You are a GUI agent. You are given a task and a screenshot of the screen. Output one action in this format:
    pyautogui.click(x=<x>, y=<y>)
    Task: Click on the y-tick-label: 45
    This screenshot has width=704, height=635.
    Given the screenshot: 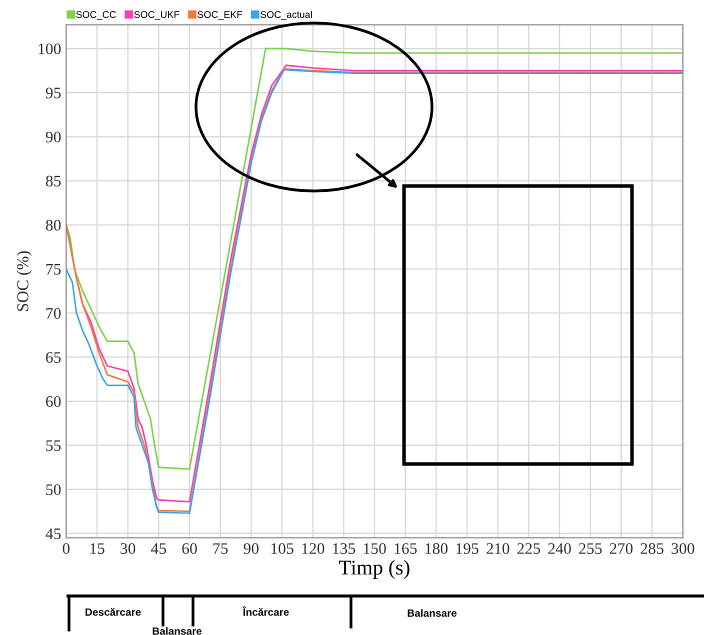 What is the action you would take?
    pyautogui.click(x=53, y=534)
    